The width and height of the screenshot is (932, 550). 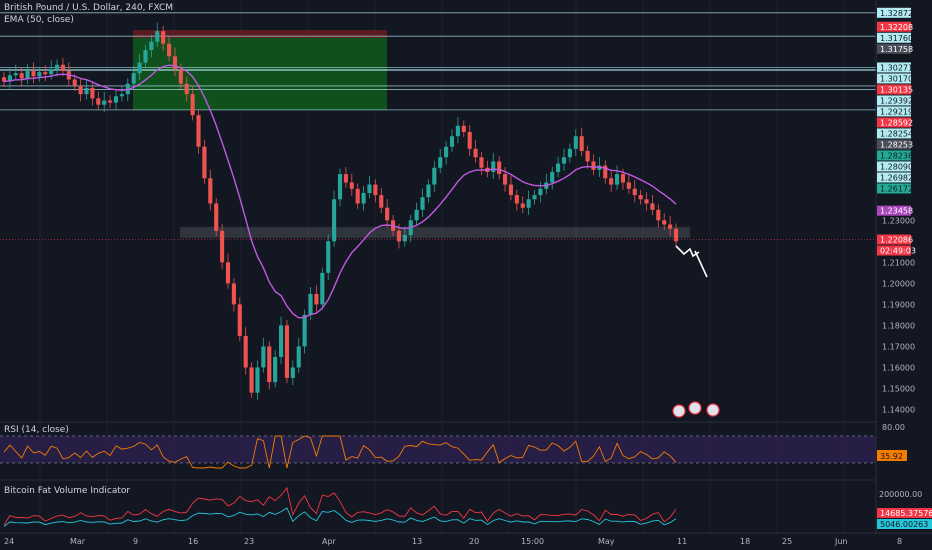 I want to click on ema-legend: EMA (50, close), so click(x=39, y=20).